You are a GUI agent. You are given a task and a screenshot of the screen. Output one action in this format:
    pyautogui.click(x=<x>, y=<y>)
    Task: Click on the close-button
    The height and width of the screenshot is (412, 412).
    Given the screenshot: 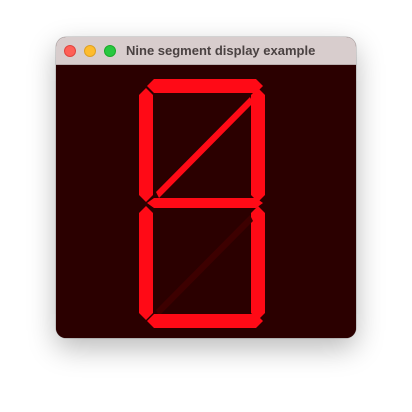 What is the action you would take?
    pyautogui.click(x=70, y=51)
    